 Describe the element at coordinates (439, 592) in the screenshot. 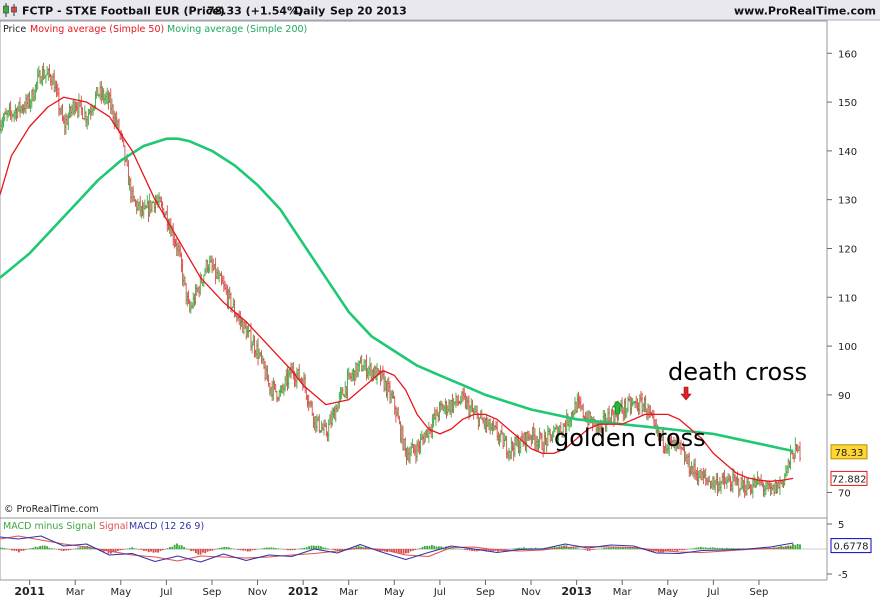

I see `x-tick-label: Jul` at that location.